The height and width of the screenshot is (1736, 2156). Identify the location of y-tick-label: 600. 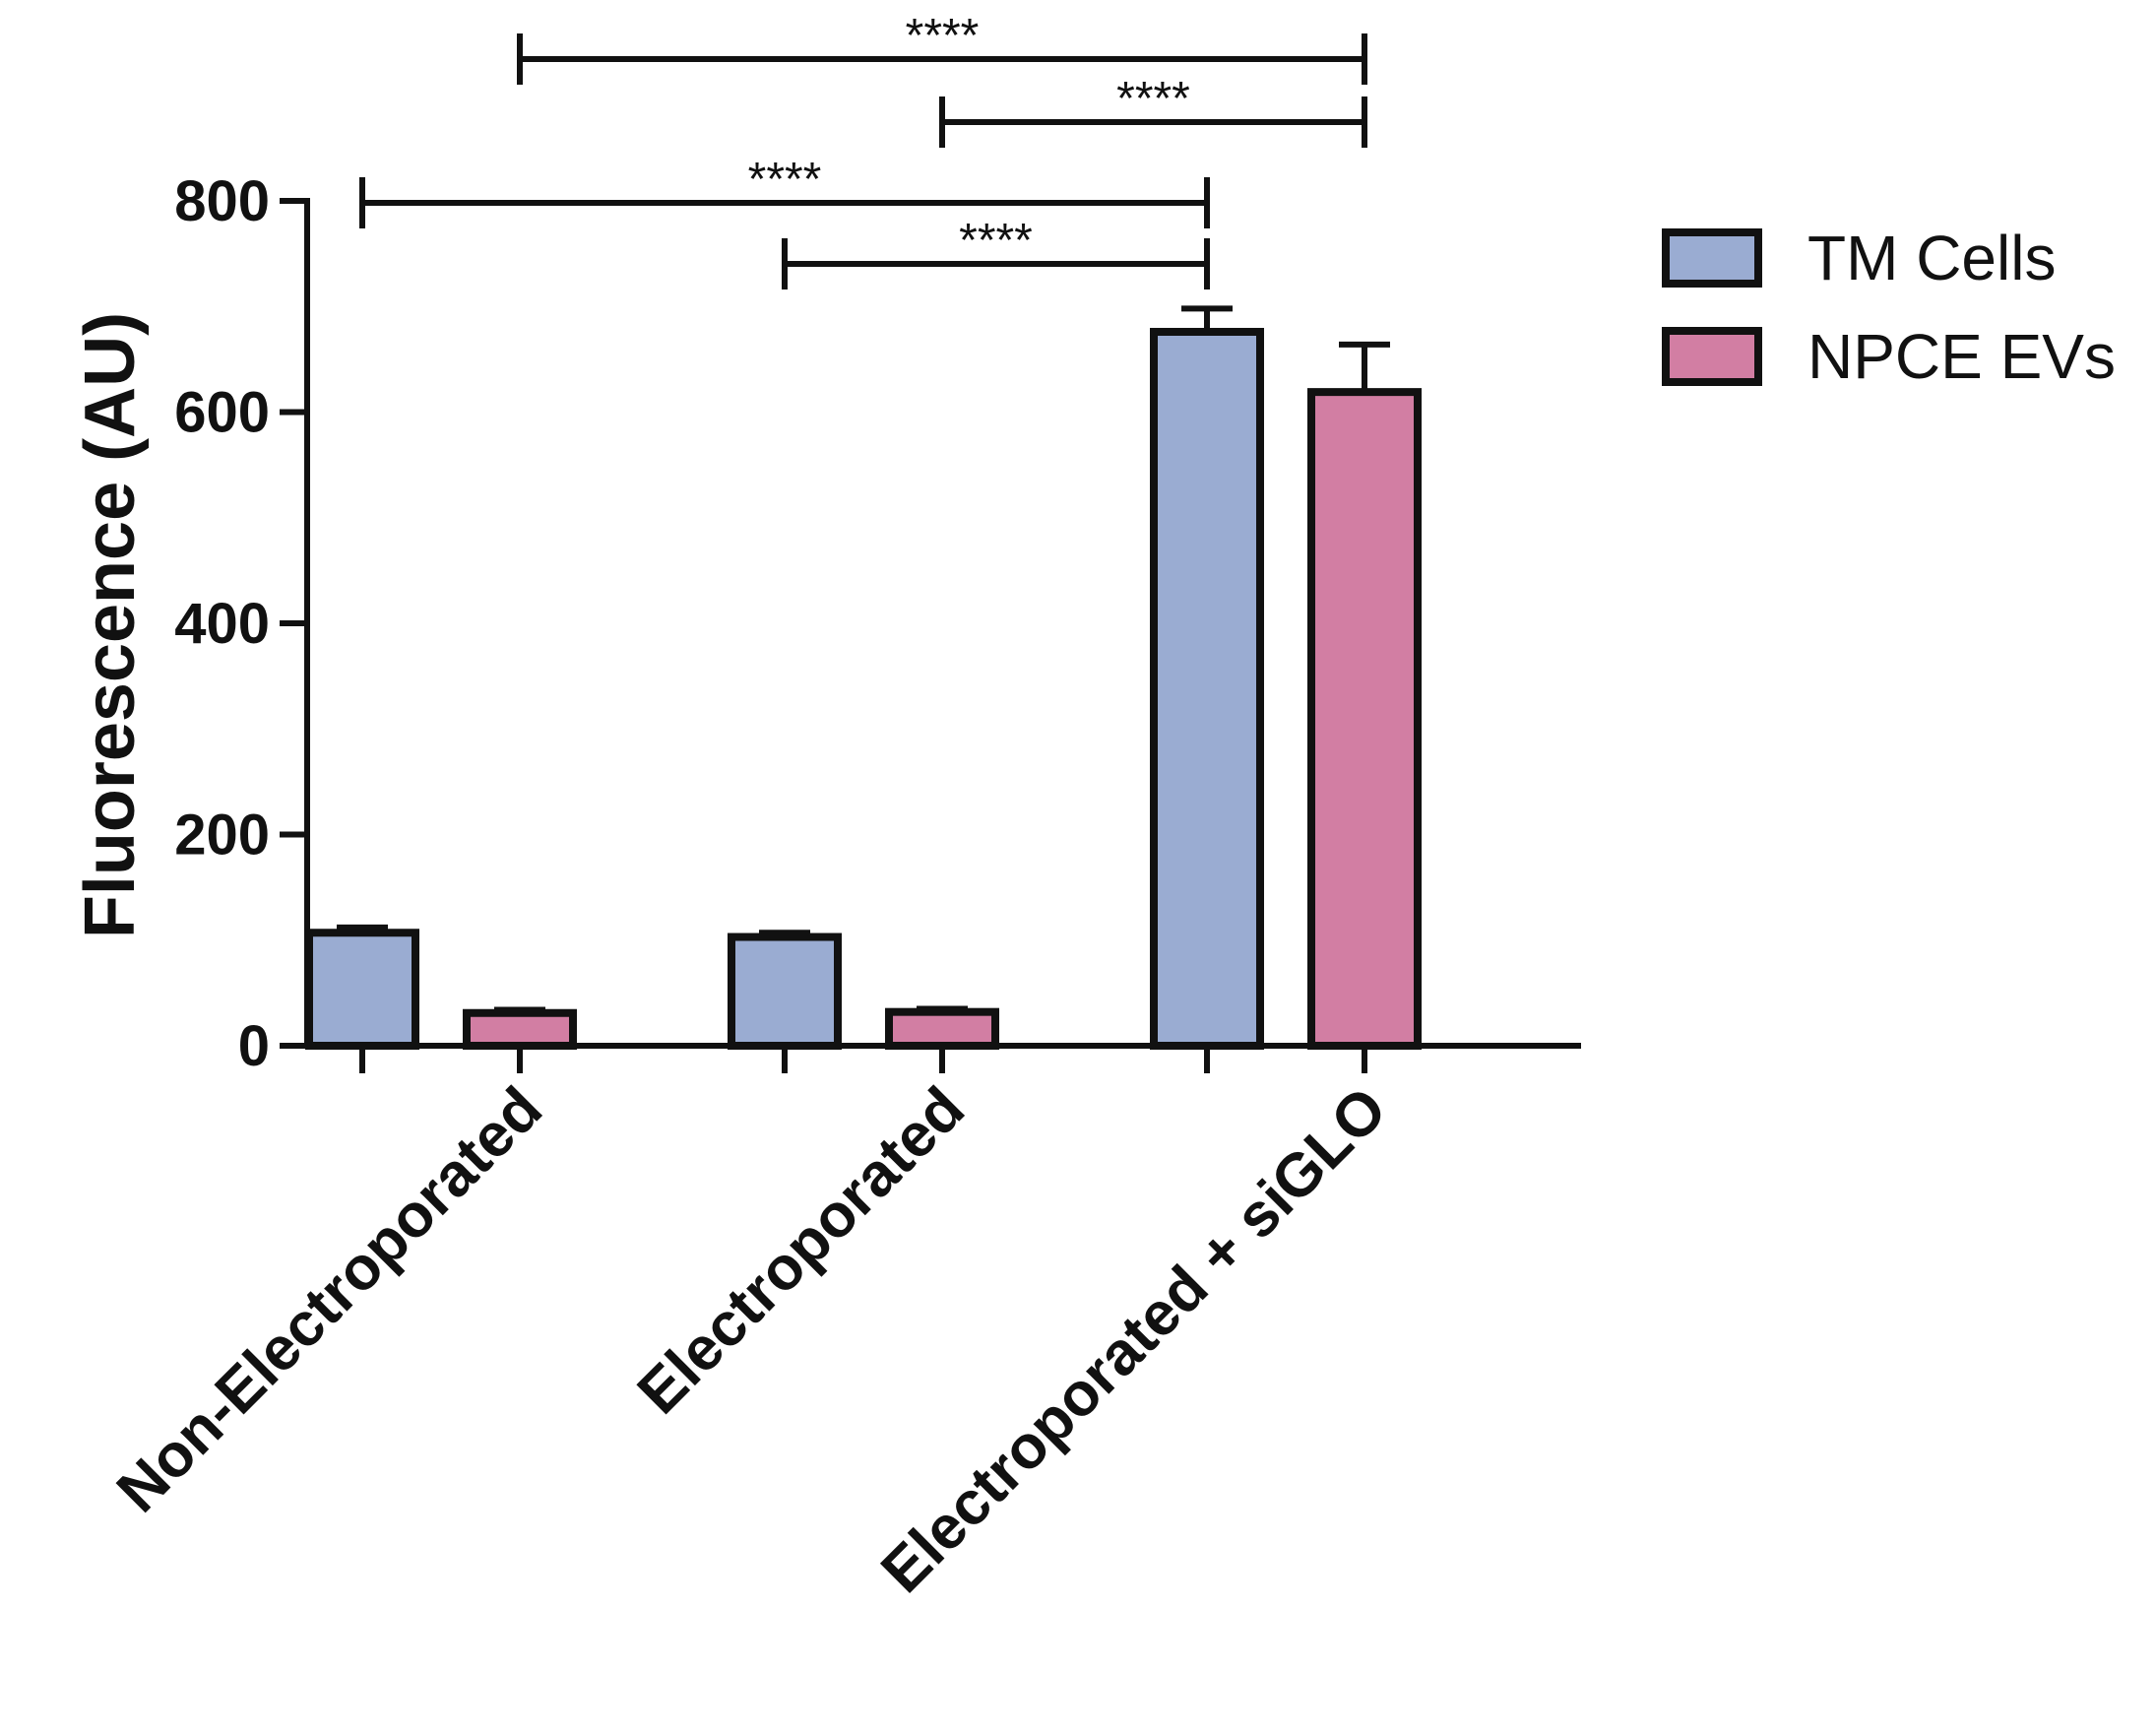
(222, 413).